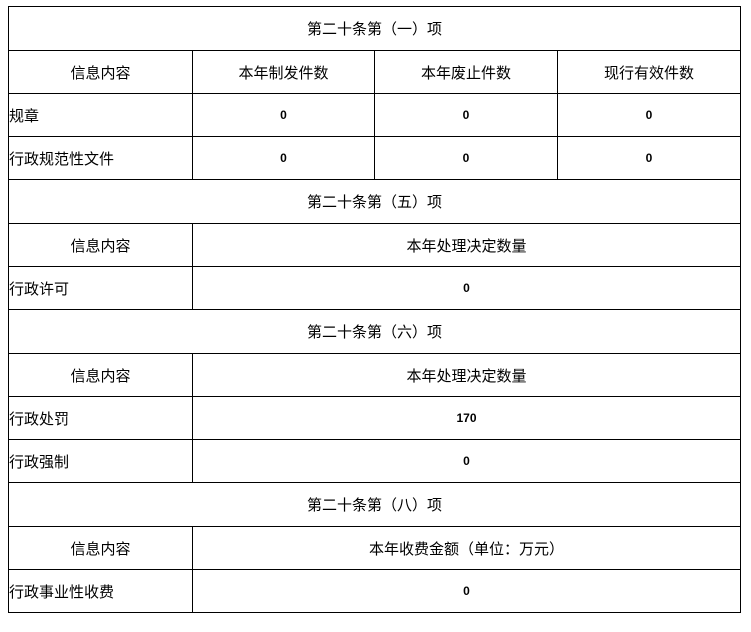 The width and height of the screenshot is (751, 632). What do you see at coordinates (649, 72) in the screenshot?
I see `column-header: 现行有效件数` at bounding box center [649, 72].